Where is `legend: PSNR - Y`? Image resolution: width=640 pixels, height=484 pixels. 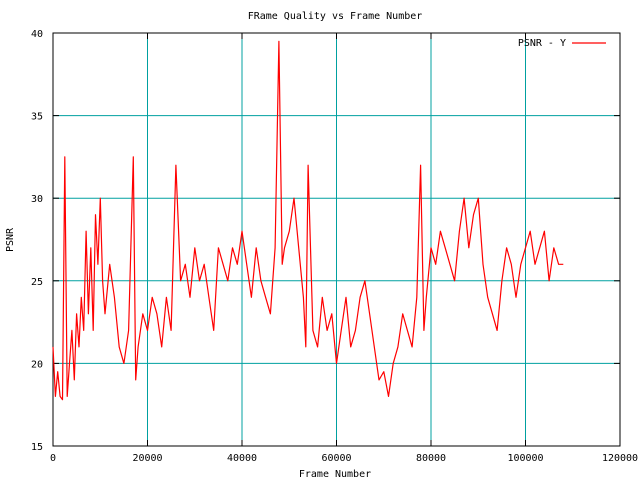
legend: PSNR - Y is located at coordinates (562, 43).